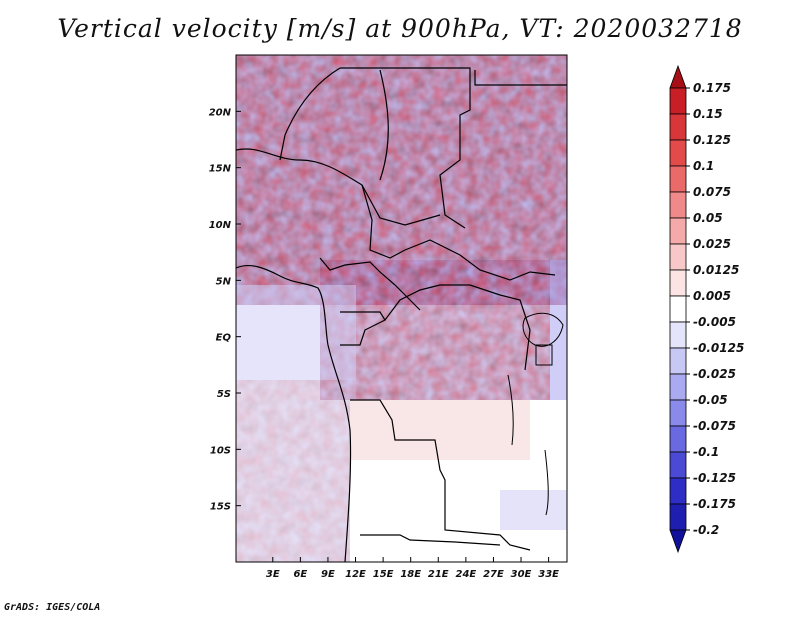 The width and height of the screenshot is (800, 618). What do you see at coordinates (714, 322) in the screenshot?
I see `colorbar-label: -0.005` at bounding box center [714, 322].